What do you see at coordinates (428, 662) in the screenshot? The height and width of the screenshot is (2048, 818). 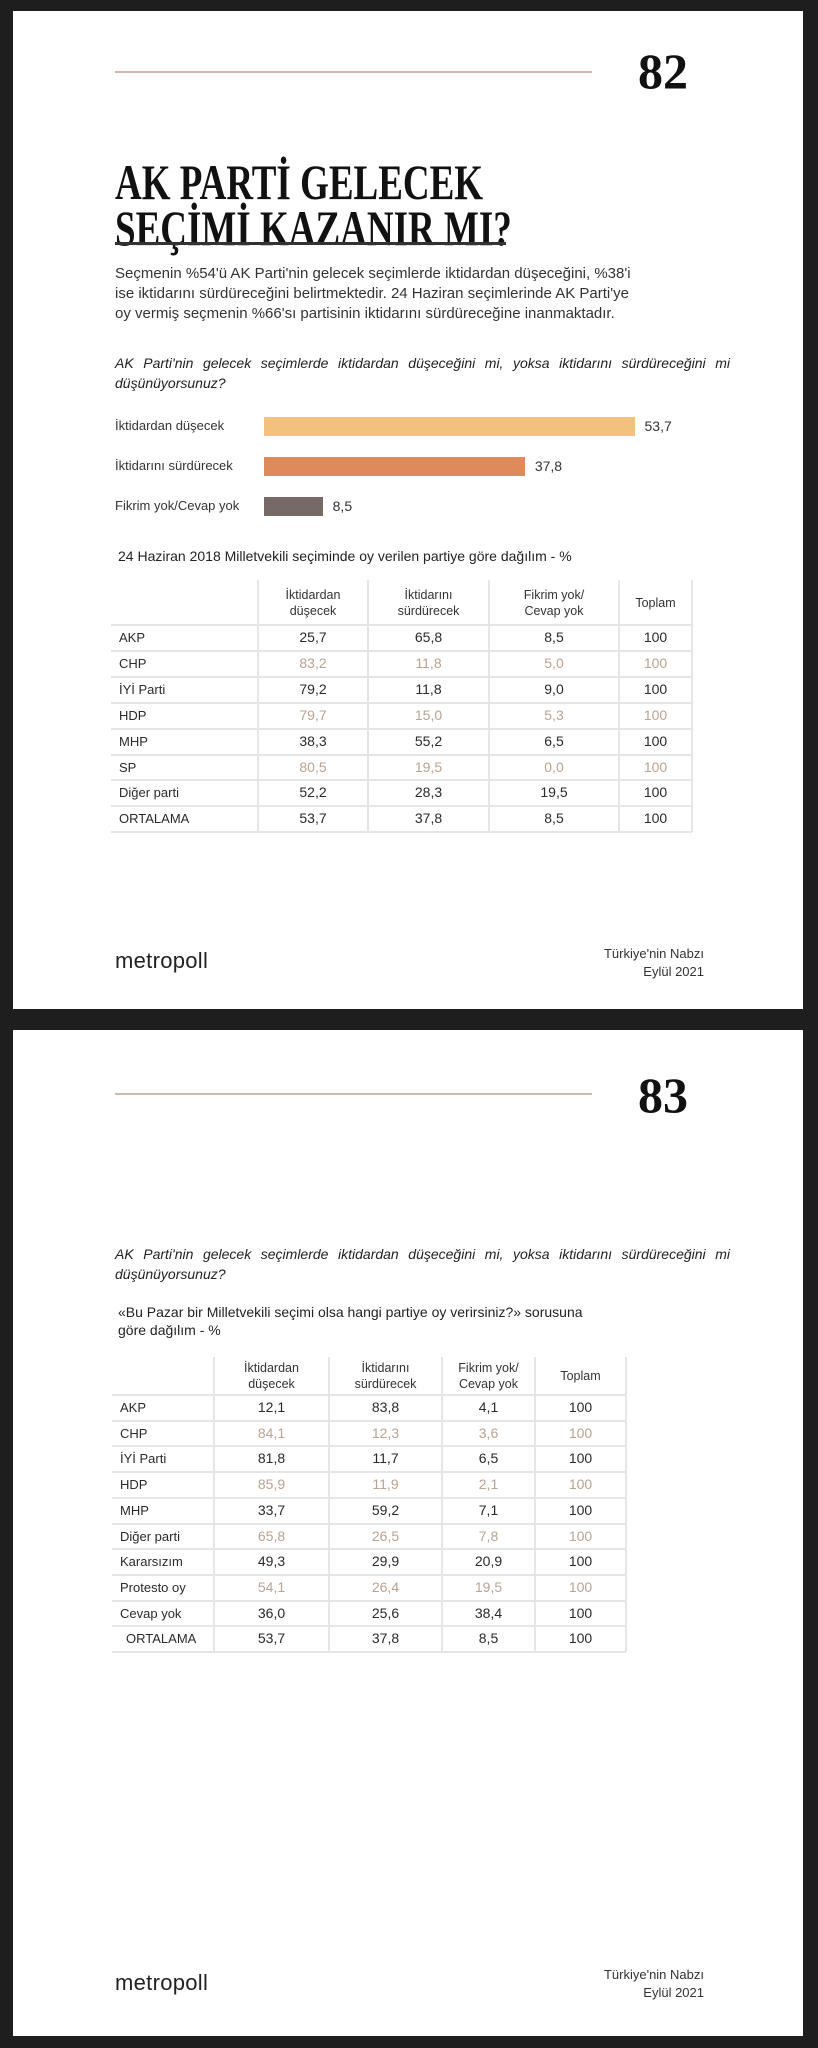 I see `table-cell: 11,8` at bounding box center [428, 662].